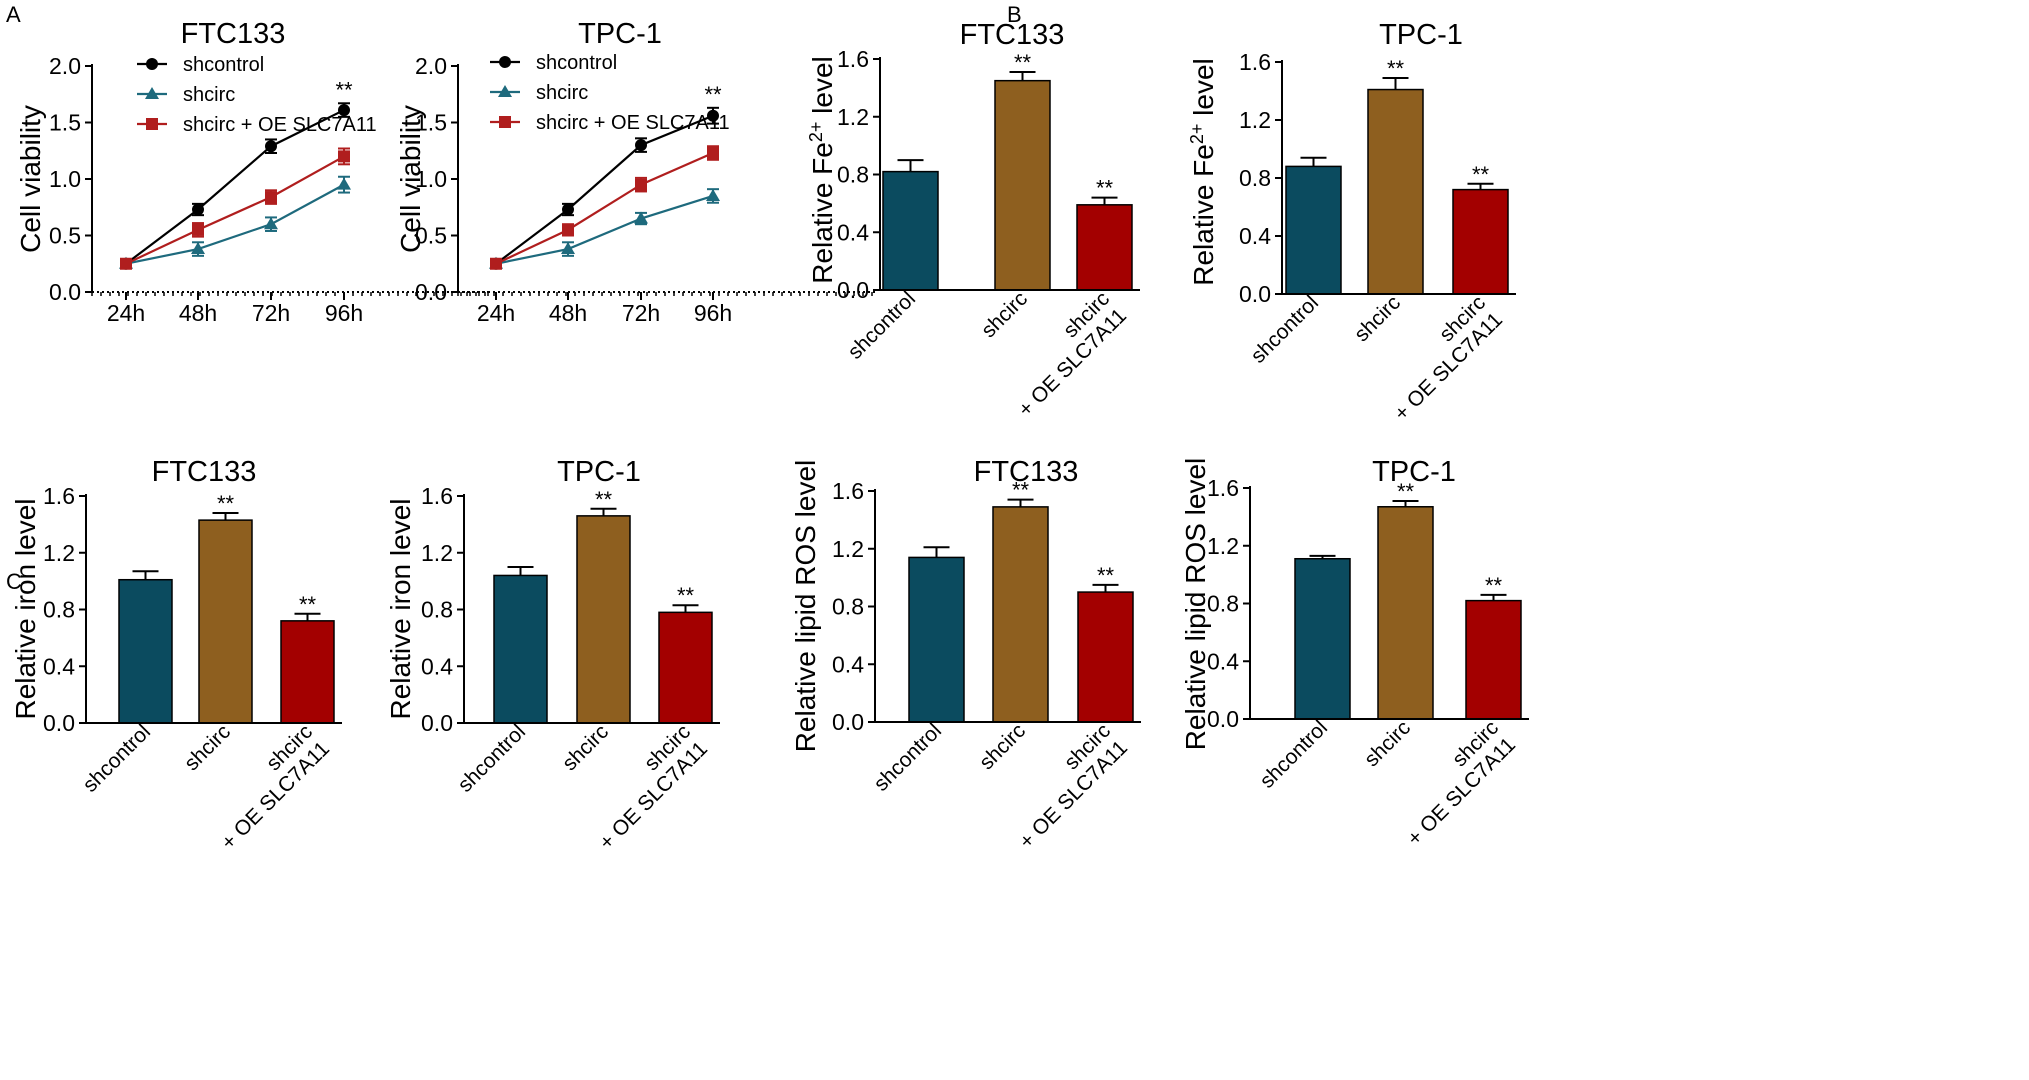  What do you see at coordinates (13, 14) in the screenshot?
I see `panel-letter-a: A` at bounding box center [13, 14].